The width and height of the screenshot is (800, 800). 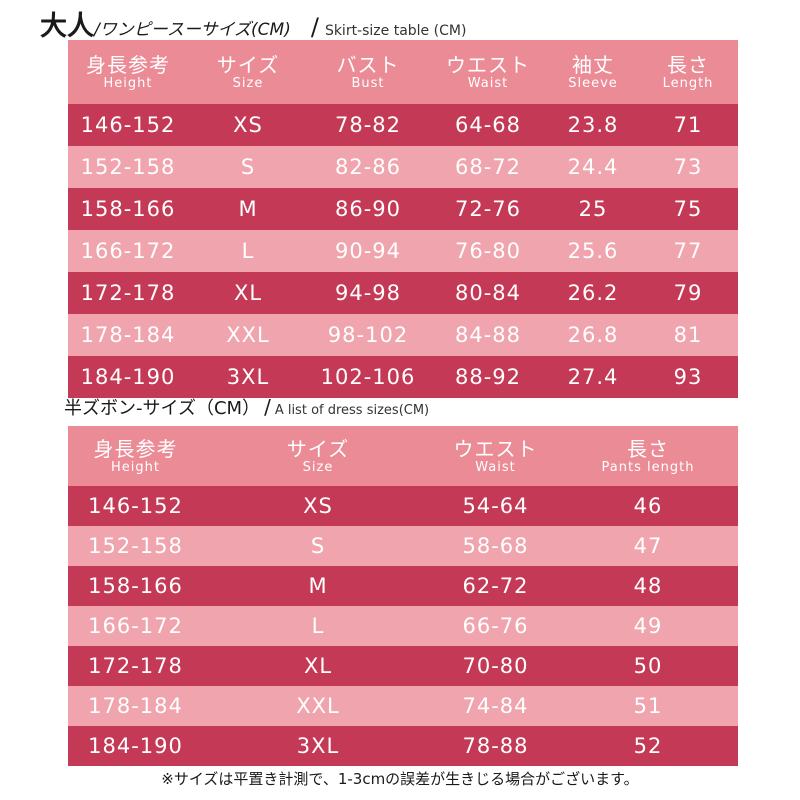 I want to click on cell-length: 71, so click(x=688, y=125).